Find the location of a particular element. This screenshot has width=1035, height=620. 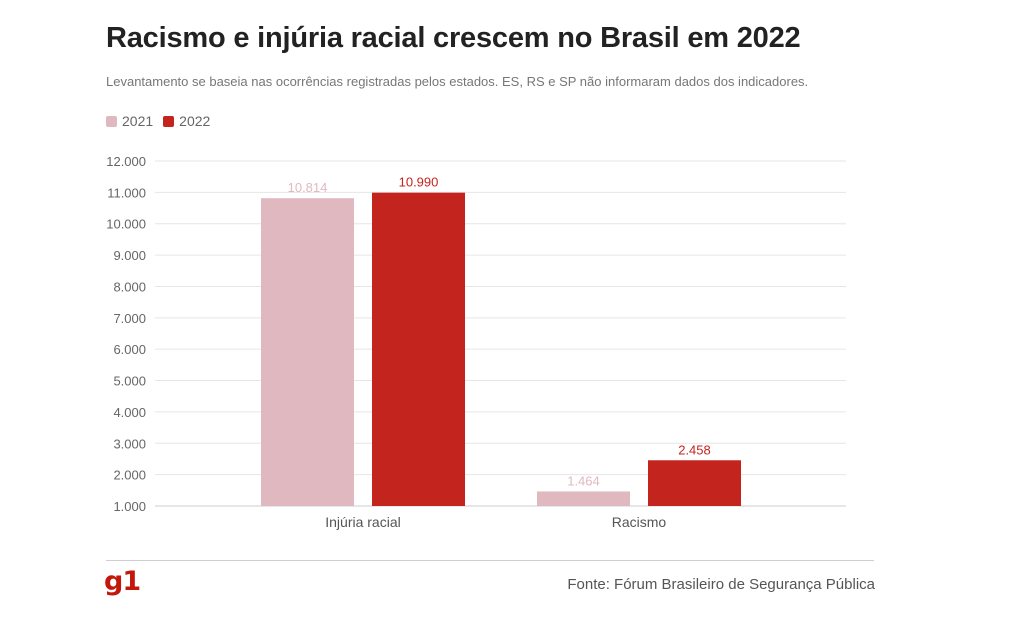

legend-item-2022: 2022 is located at coordinates (186, 121).